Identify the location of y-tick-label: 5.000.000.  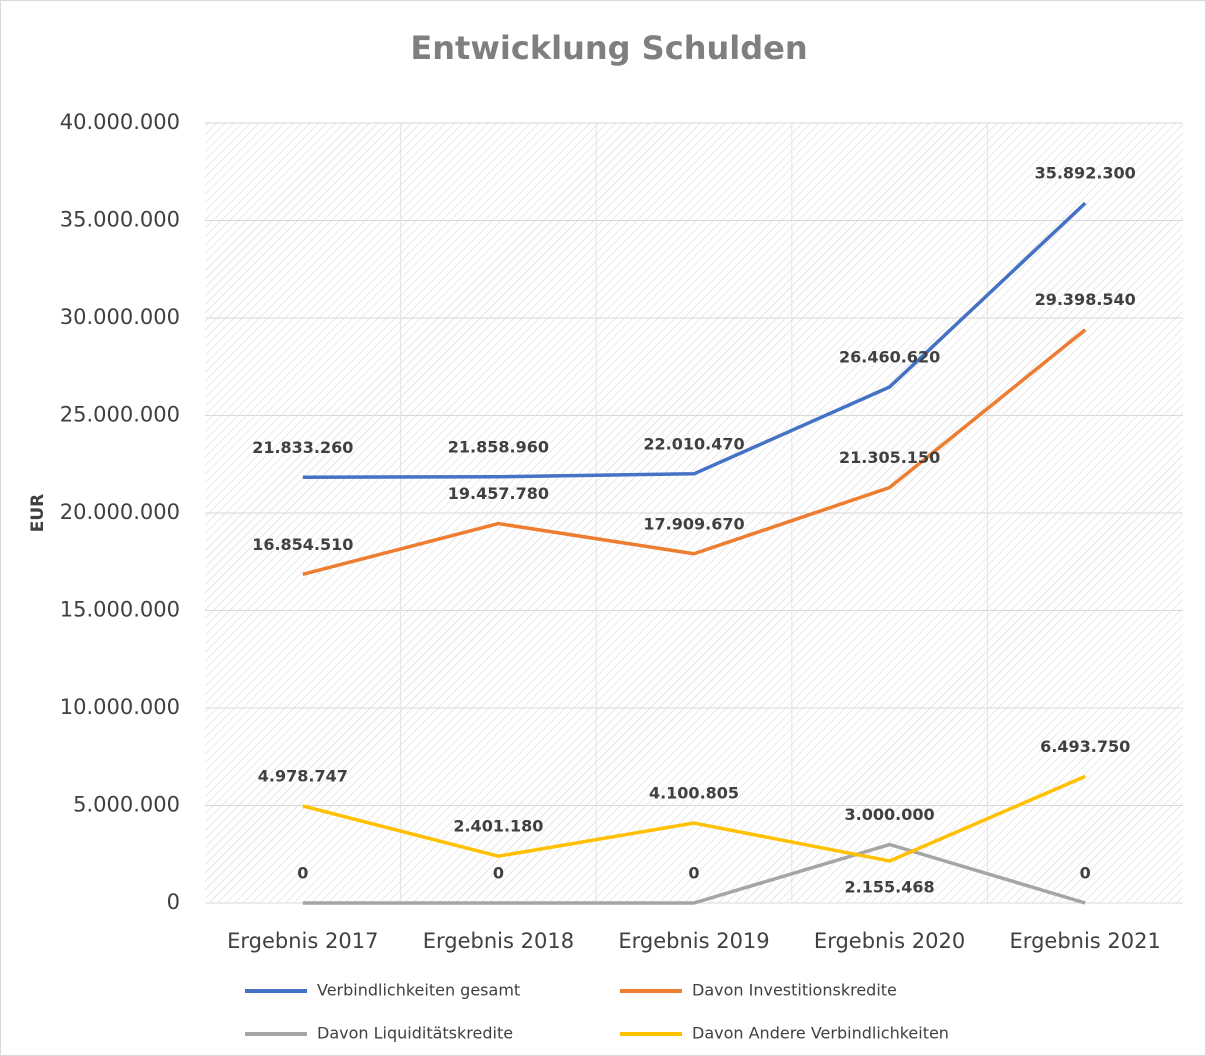
(126, 805).